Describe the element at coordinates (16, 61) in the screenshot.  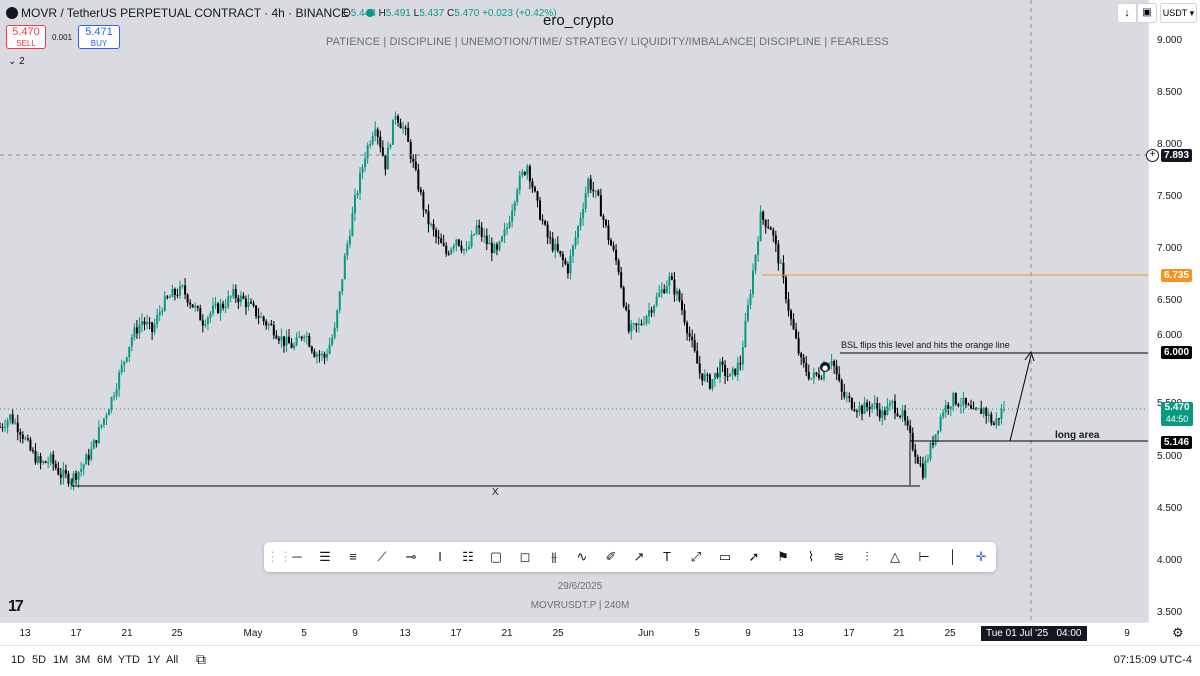
I see `indicators-toggle: ⌄ 2` at that location.